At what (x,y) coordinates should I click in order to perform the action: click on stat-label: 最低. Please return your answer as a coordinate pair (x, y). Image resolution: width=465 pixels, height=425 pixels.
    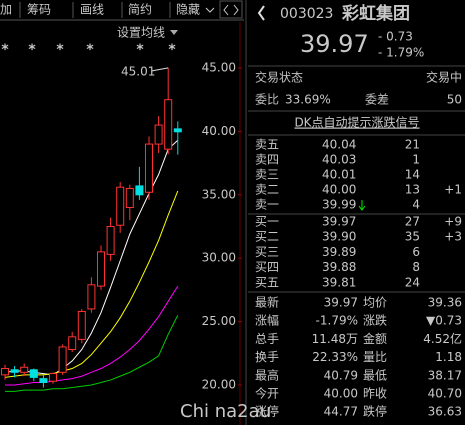
    Looking at the image, I should click on (375, 375).